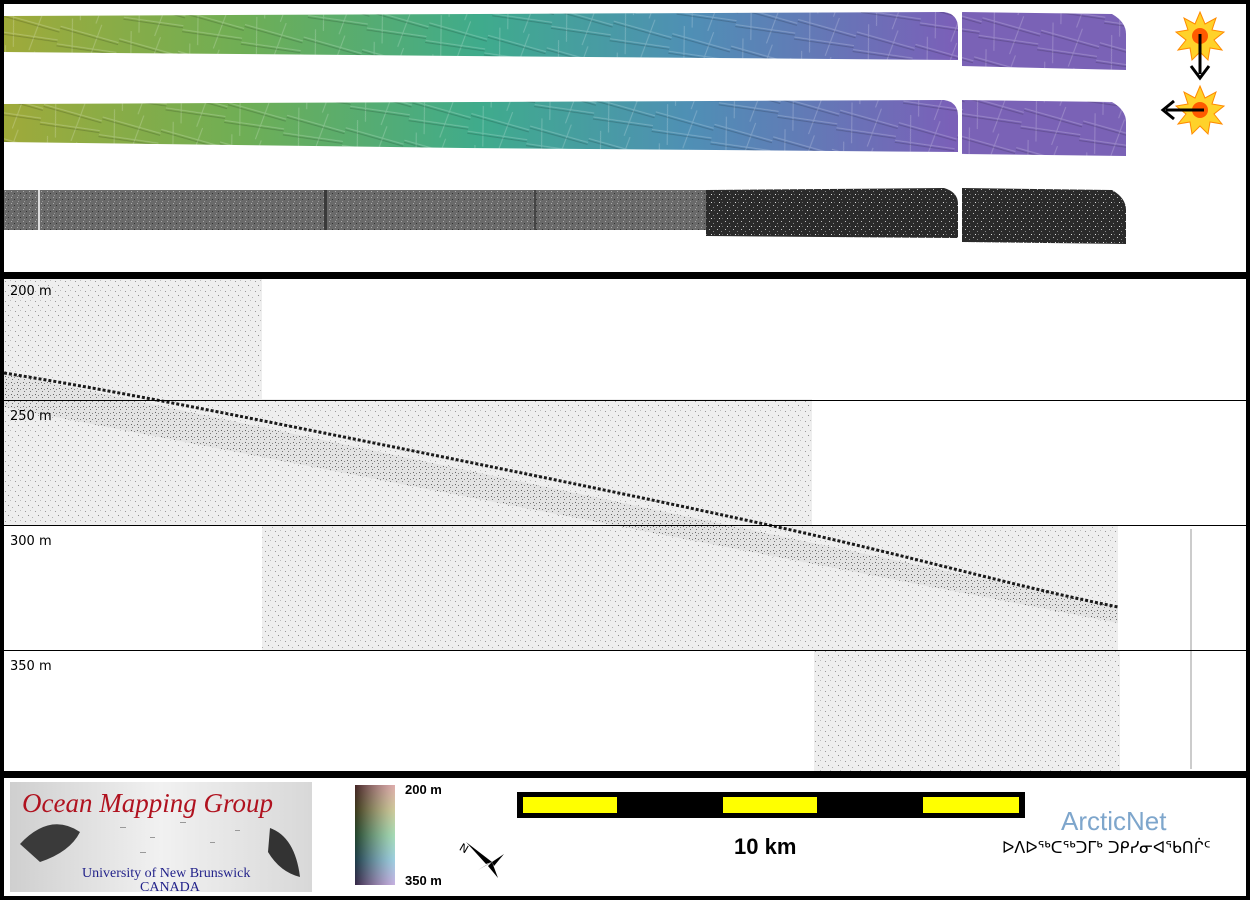  What do you see at coordinates (1182, 110) in the screenshot?
I see `arrow-left-icon` at bounding box center [1182, 110].